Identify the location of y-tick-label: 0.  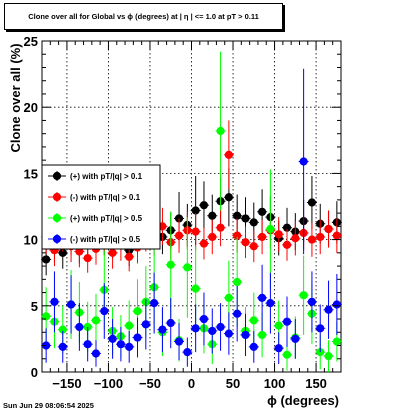
(34, 372).